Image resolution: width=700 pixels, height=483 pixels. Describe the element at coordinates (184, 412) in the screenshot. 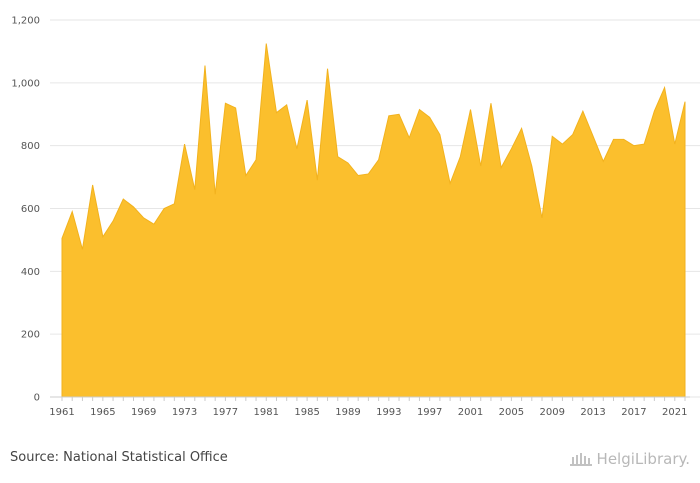

I see `x-tick-label: 1973` at that location.